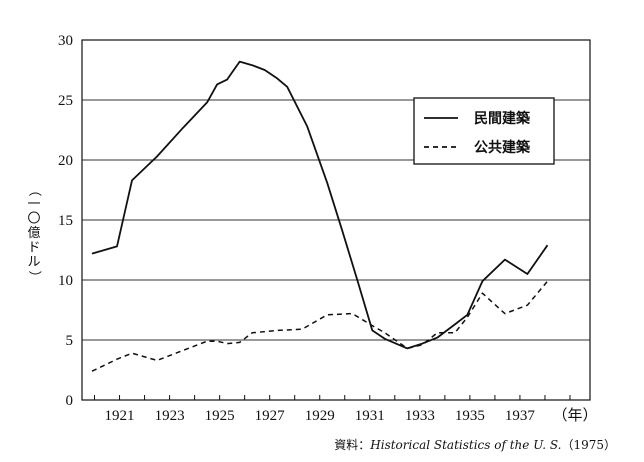  I want to click on y-tick-labels: 0 5 10 15 20 25 30, so click(65, 221).